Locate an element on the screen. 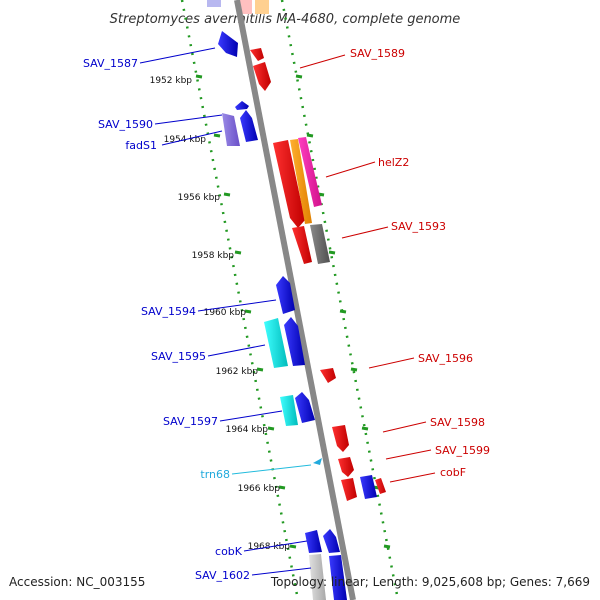 Image resolution: width=600 pixels, height=600 pixels. label-sav-1587: SAV_1587 is located at coordinates (110, 63).